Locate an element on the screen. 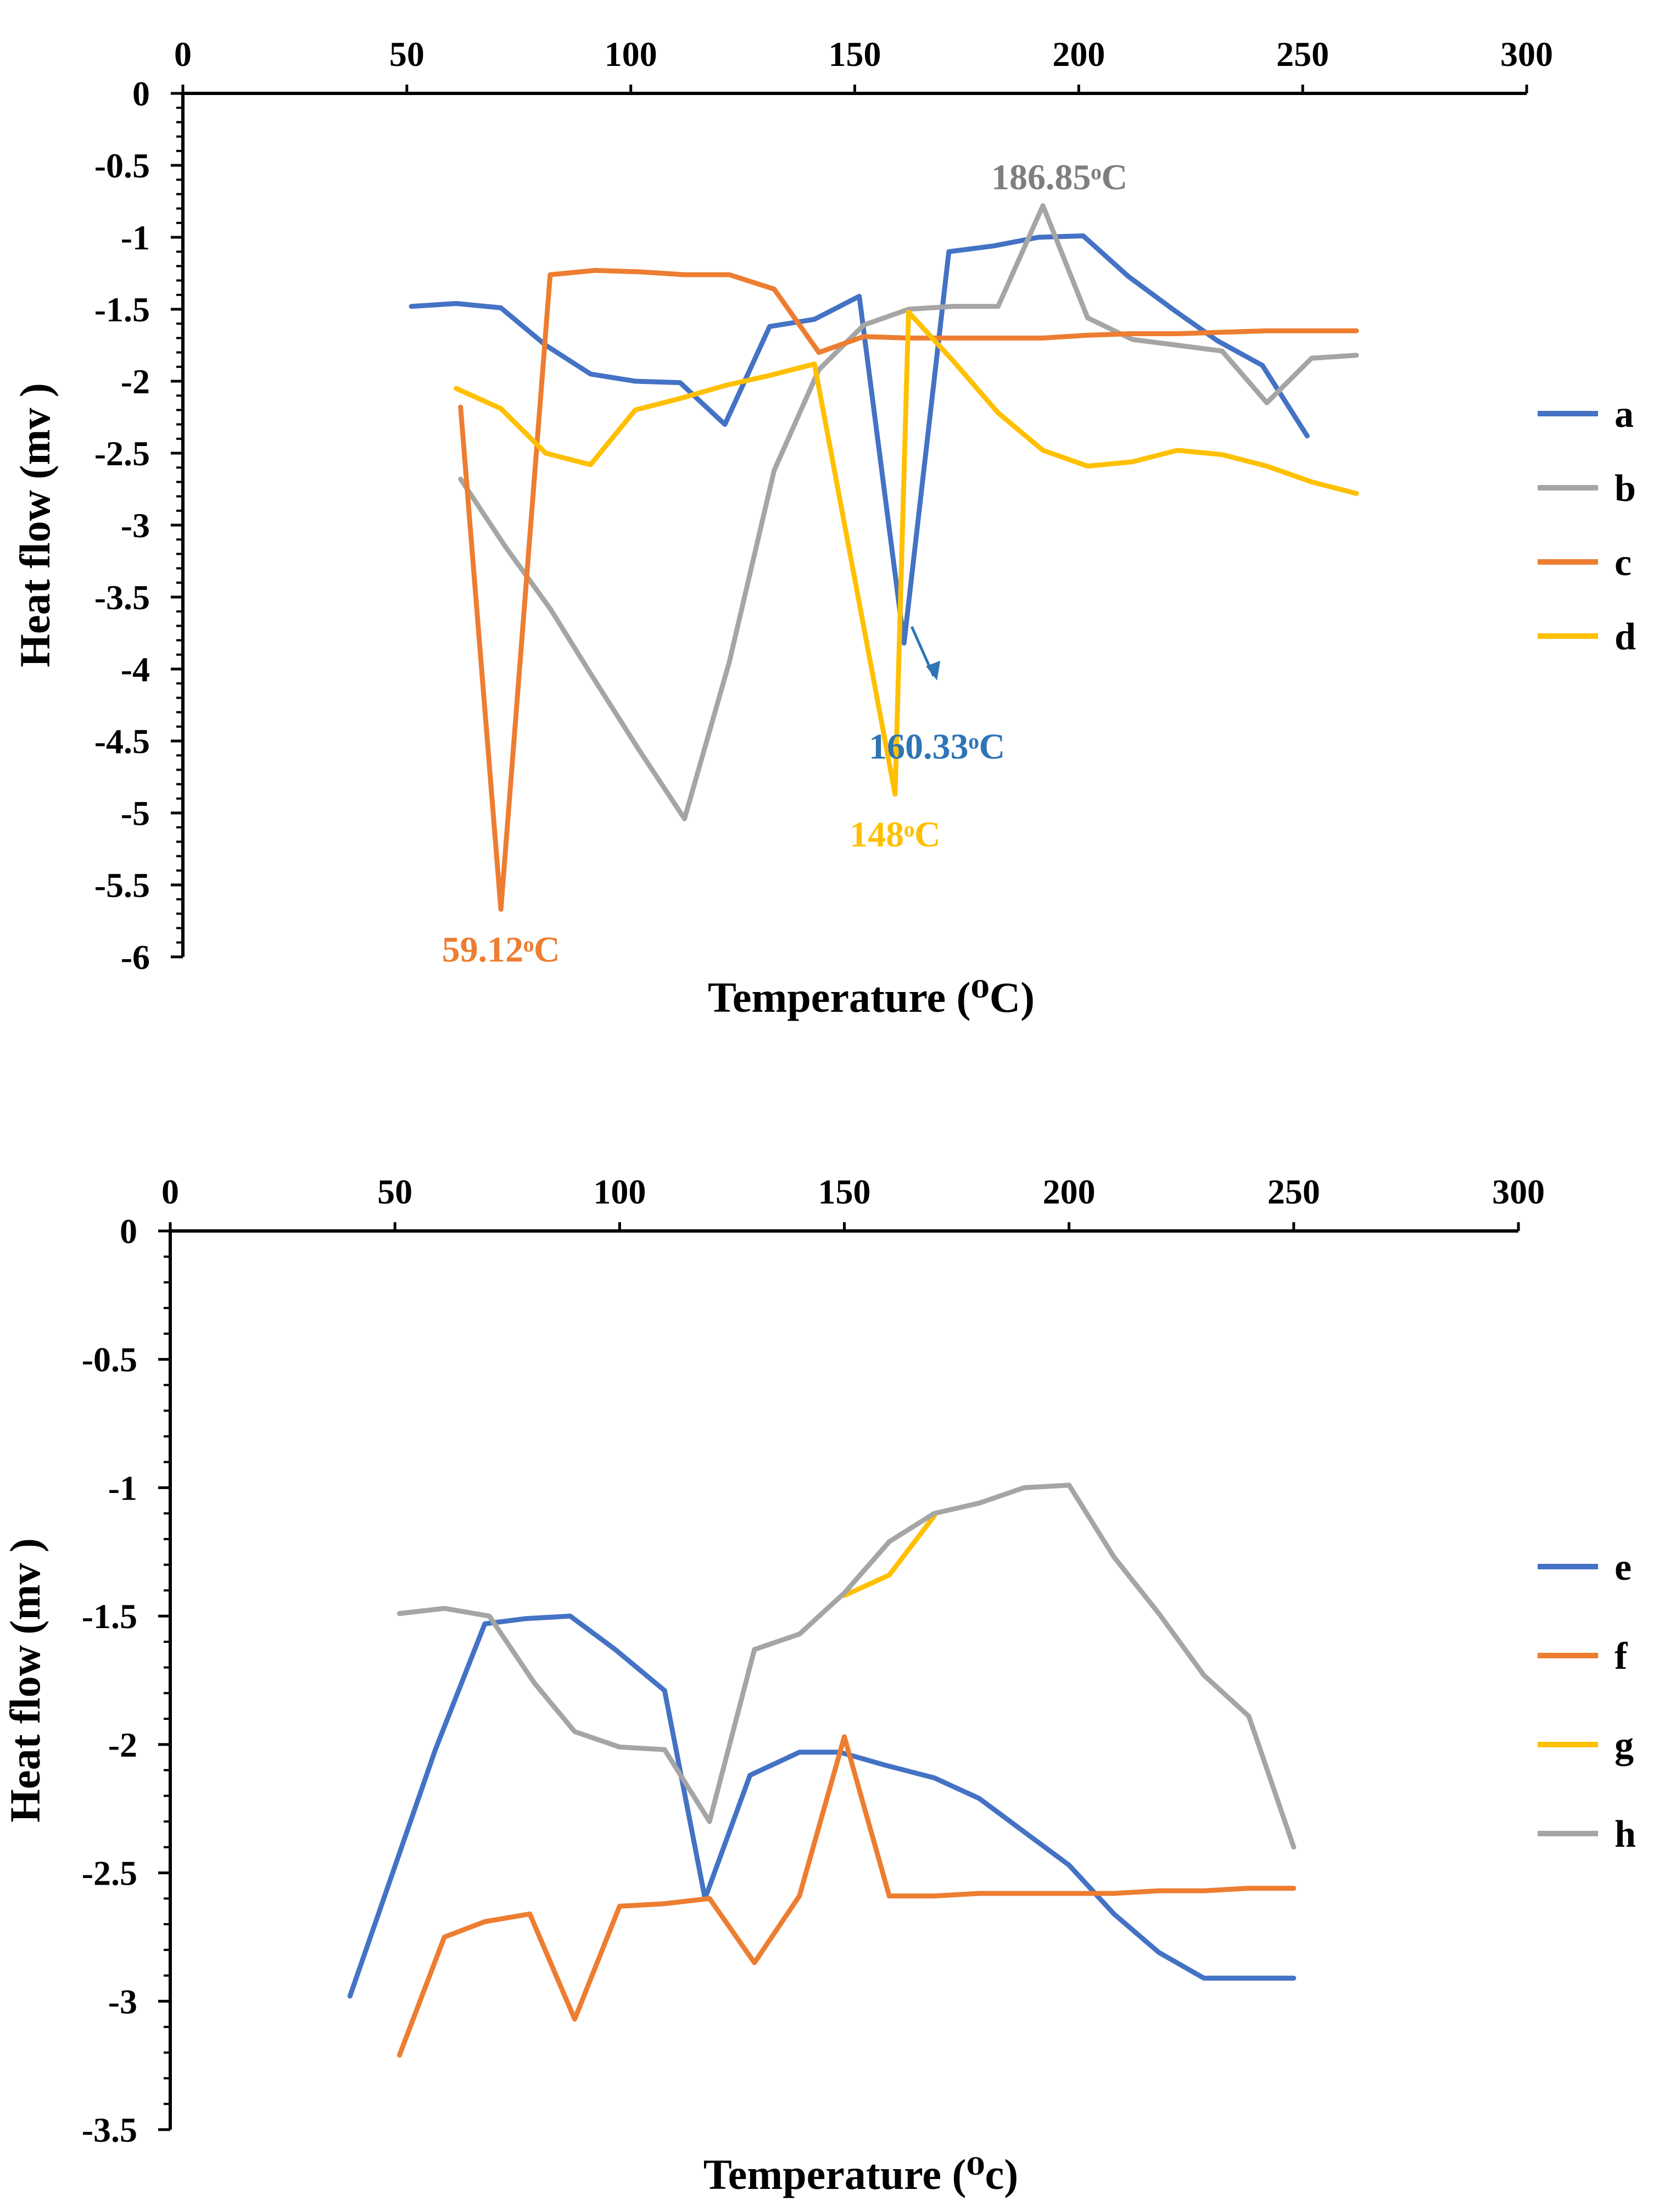  legend-label-h: h is located at coordinates (1625, 1834).